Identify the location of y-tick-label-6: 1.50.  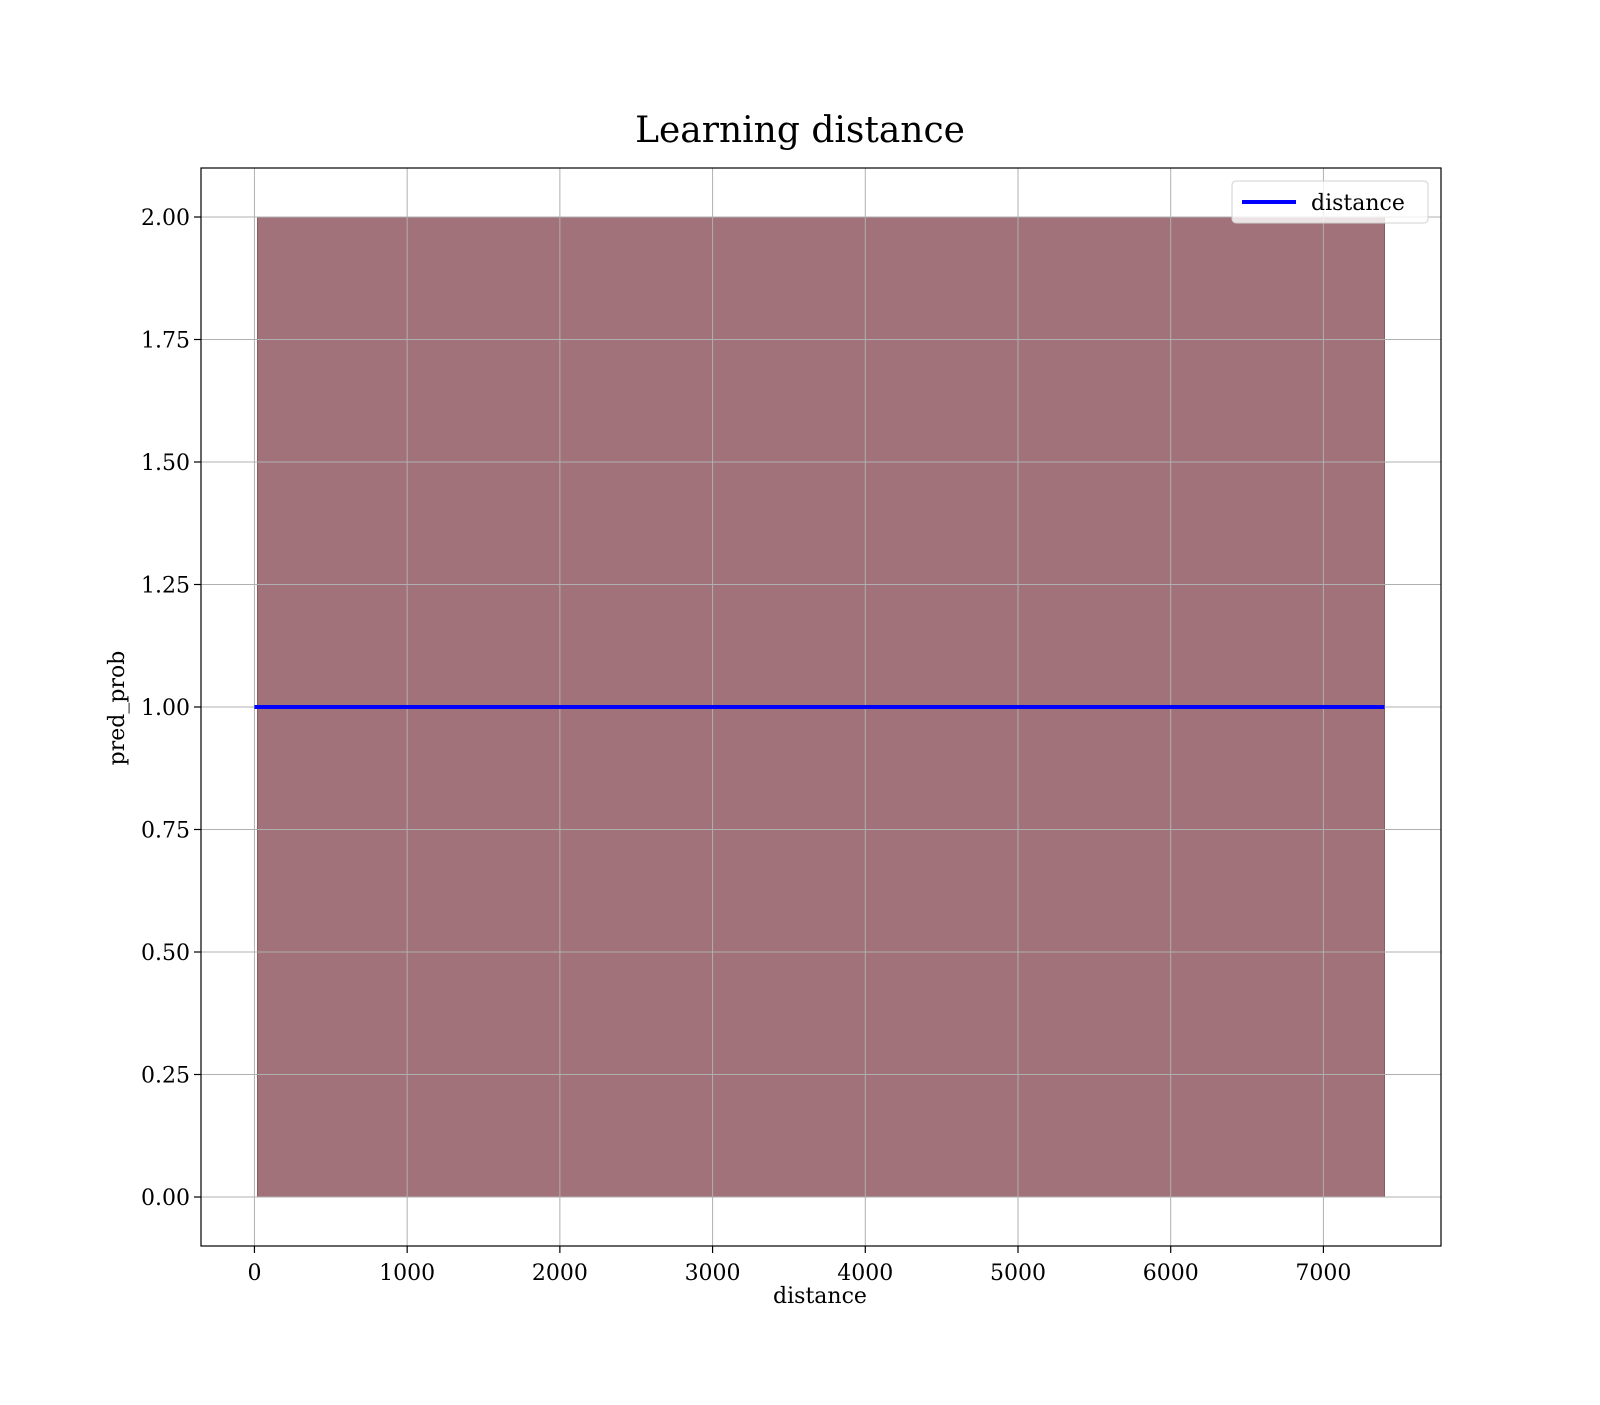
(165, 463).